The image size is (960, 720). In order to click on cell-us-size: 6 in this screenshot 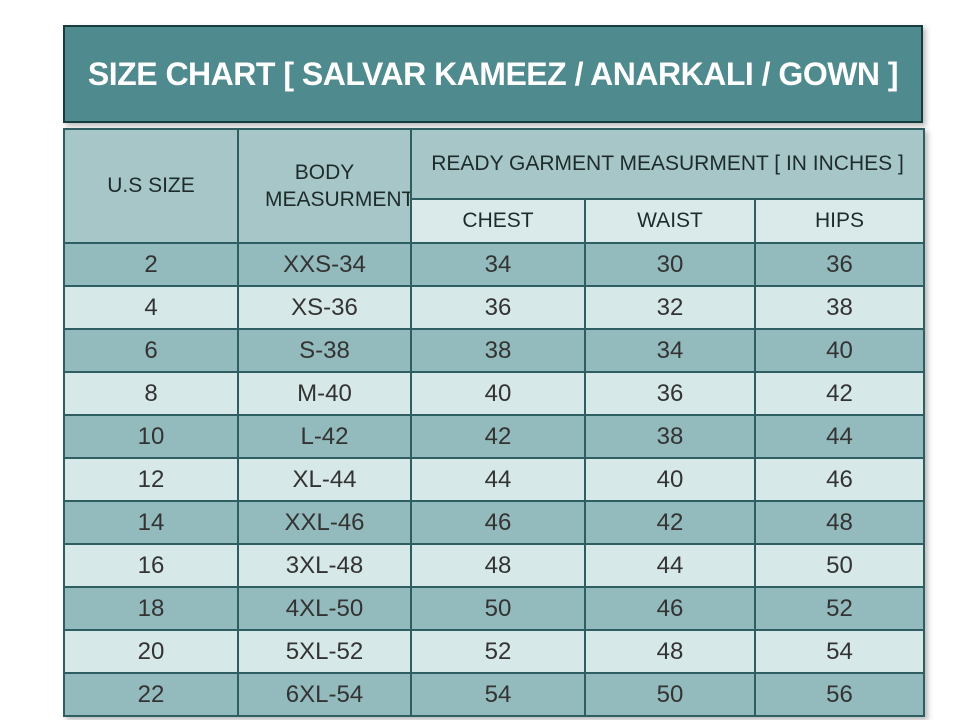, I will do `click(151, 350)`.